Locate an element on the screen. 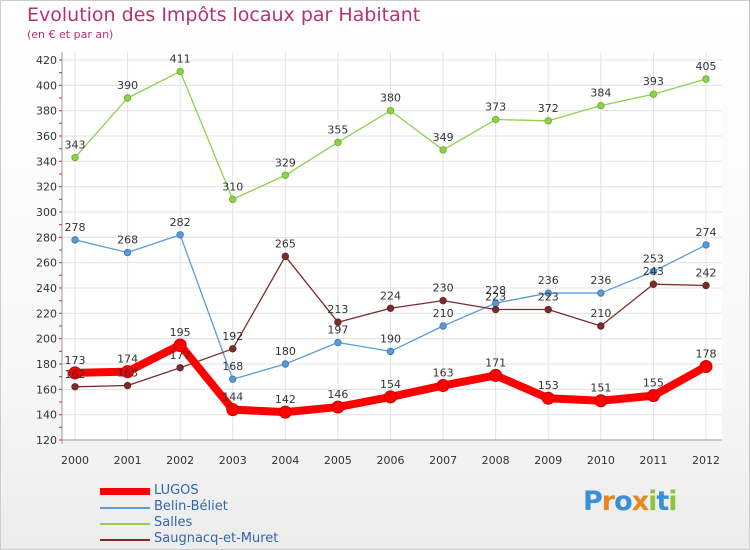 The width and height of the screenshot is (750, 550). data-label-lugos-2004: 142 is located at coordinates (285, 399).